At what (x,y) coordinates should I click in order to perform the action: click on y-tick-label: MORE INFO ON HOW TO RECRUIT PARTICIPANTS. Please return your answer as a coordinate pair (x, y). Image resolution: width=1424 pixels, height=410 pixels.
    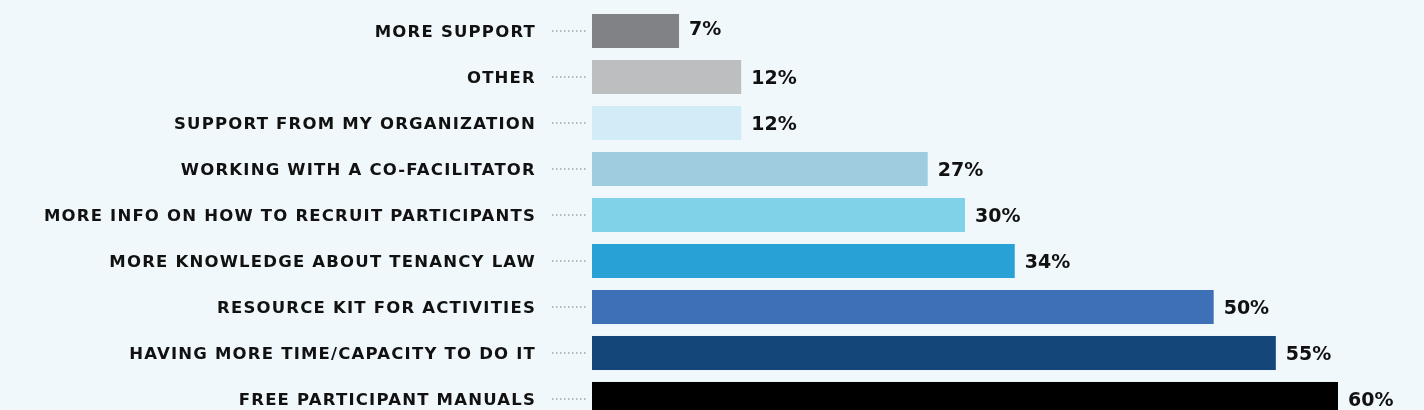
    Looking at the image, I should click on (289, 215).